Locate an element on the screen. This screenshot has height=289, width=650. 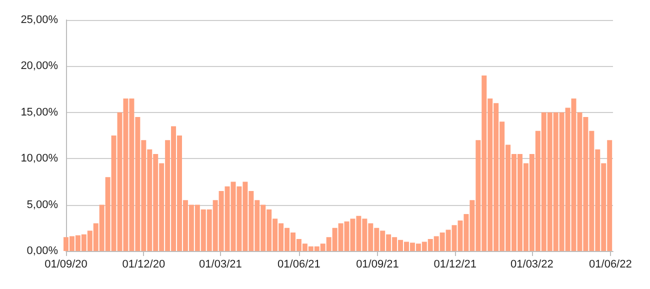
y-tick-label: 15,00% is located at coordinates (39, 112).